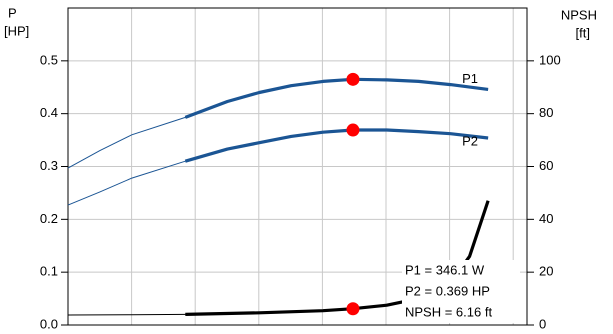 Image resolution: width=613 pixels, height=334 pixels. What do you see at coordinates (49, 59) in the screenshot?
I see `y-tick-label: 0.5` at bounding box center [49, 59].